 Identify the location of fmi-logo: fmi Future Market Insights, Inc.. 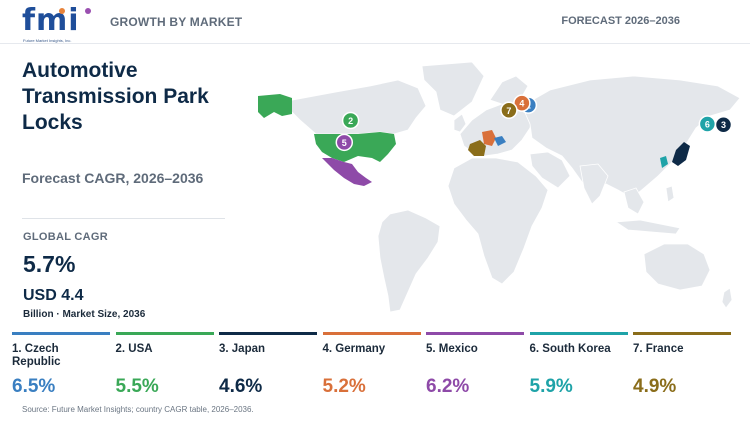
(59, 25).